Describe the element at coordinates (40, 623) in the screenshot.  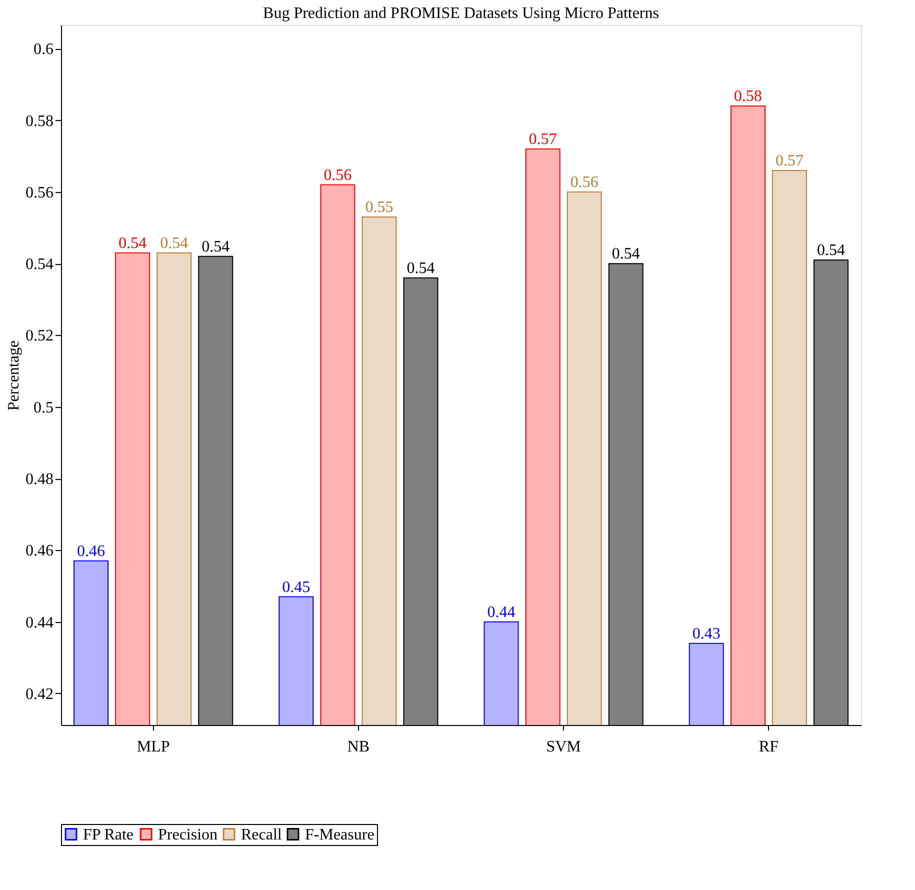
I see `y-tick-label: 0.44` at that location.